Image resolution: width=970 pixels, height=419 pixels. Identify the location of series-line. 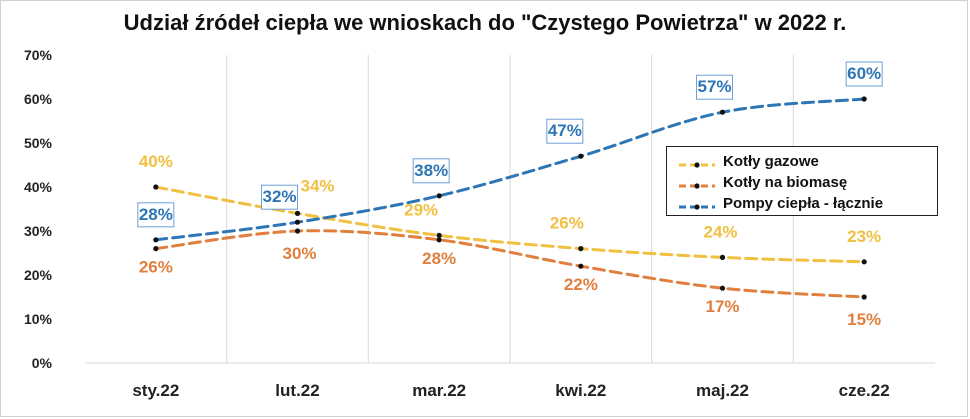
(510, 264).